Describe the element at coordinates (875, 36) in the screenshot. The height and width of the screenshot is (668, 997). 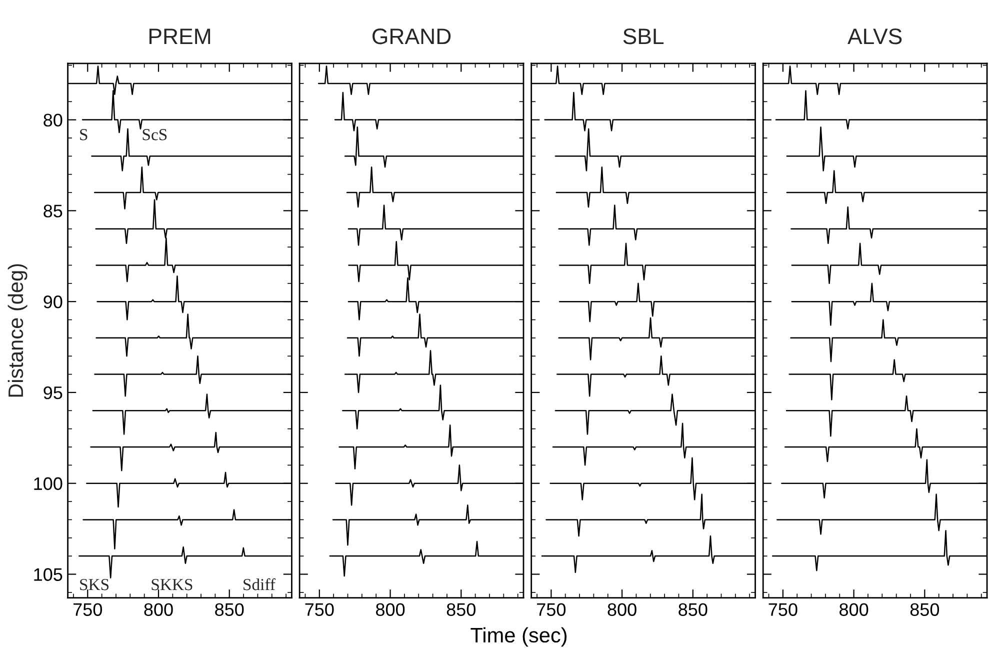
I see `chart-title: ALVS` at that location.